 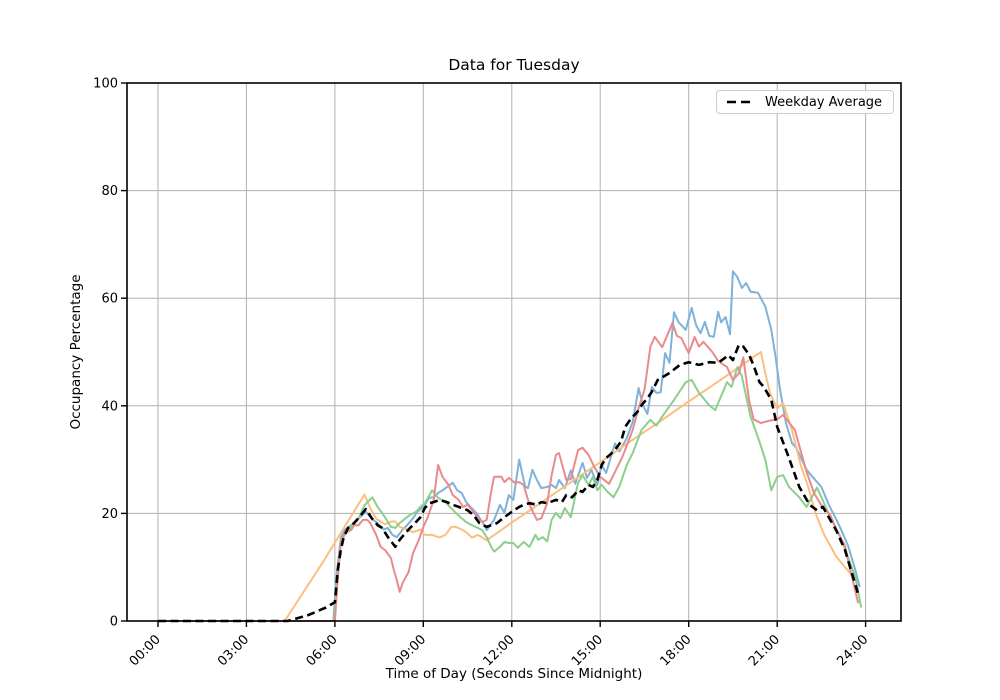 I want to click on y-tick-label: 80, so click(x=109, y=191).